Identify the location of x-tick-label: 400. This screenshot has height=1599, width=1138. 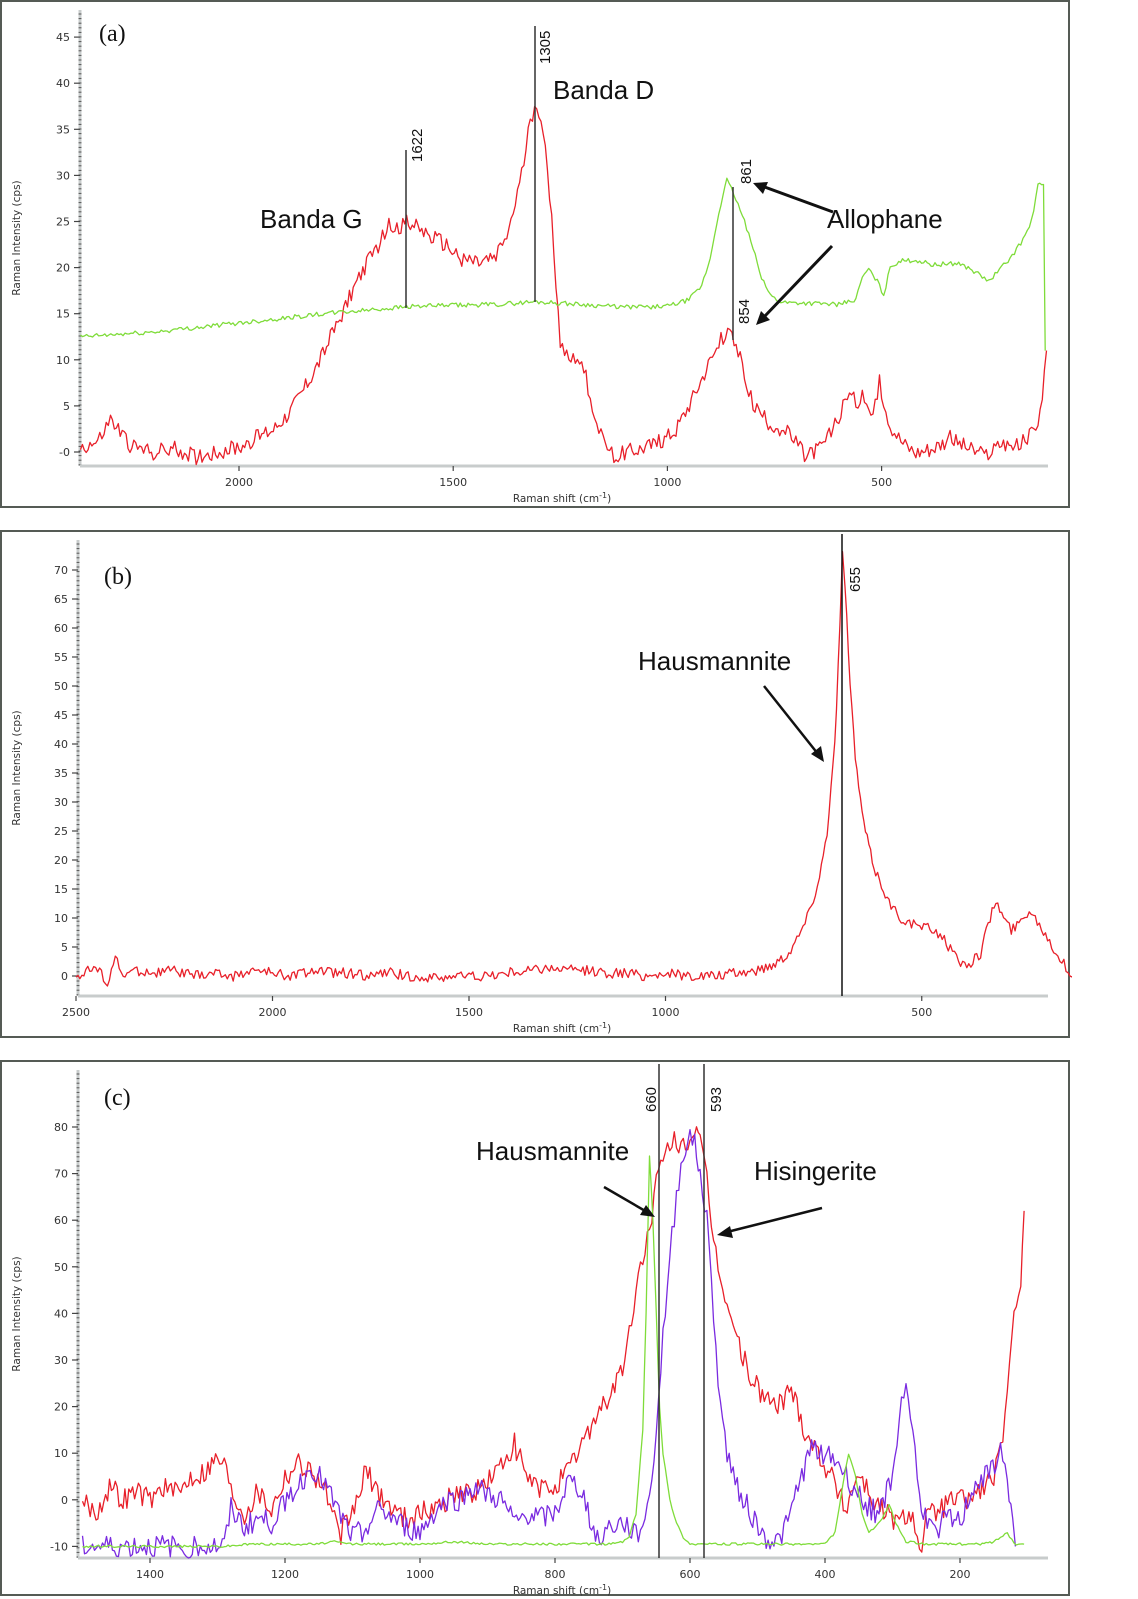
(825, 1574).